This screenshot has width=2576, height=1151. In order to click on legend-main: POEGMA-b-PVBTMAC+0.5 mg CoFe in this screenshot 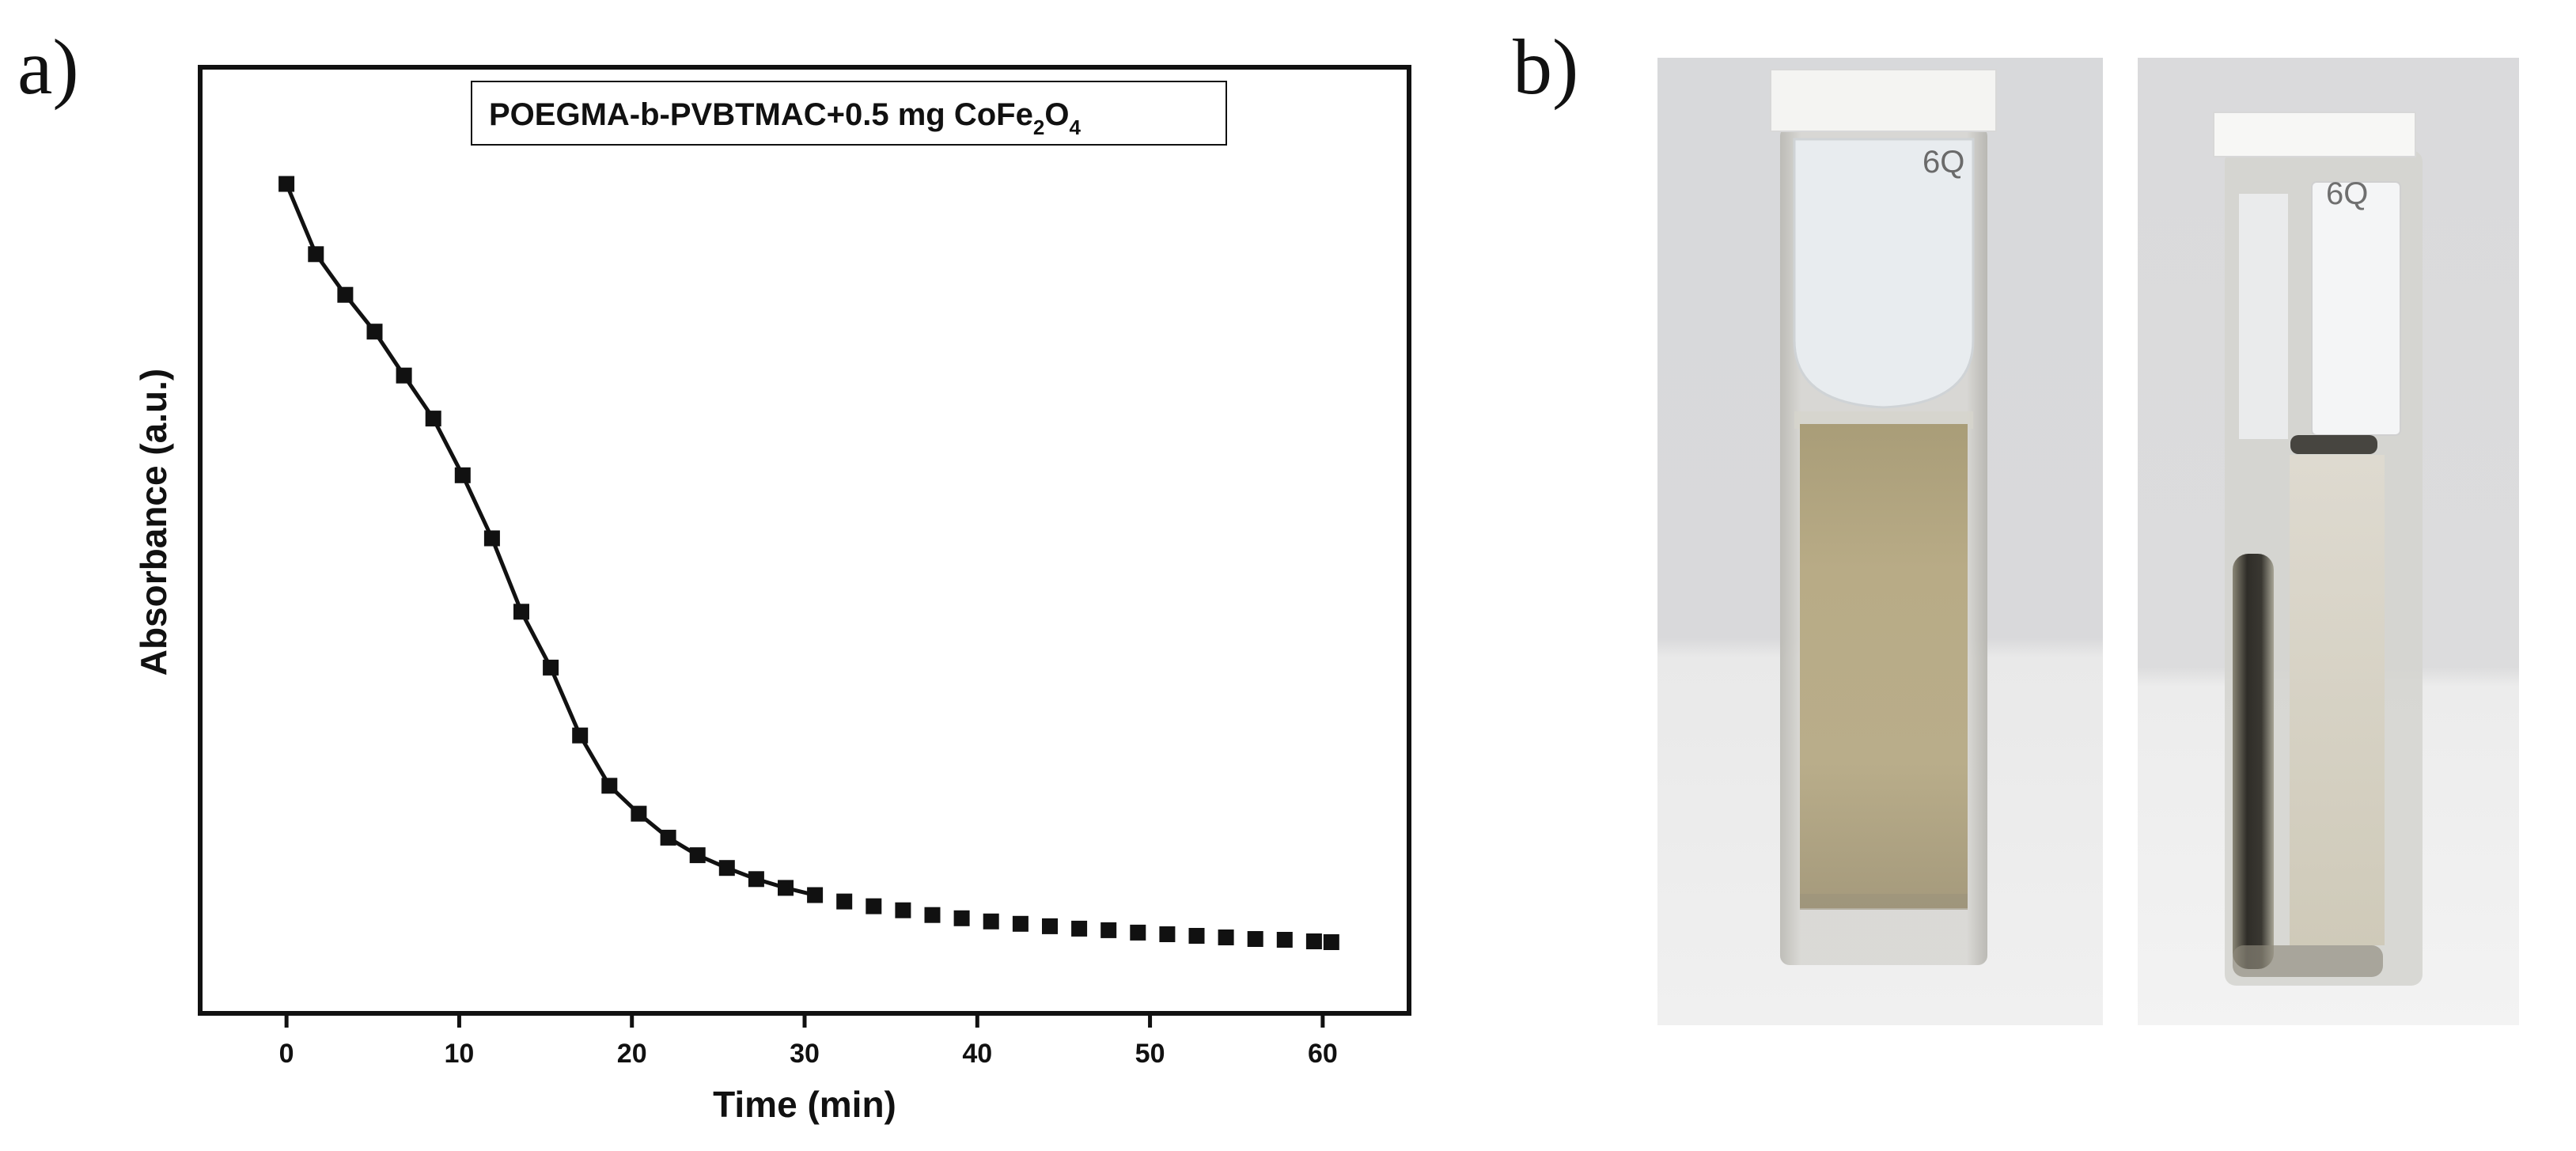, I will do `click(761, 114)`.